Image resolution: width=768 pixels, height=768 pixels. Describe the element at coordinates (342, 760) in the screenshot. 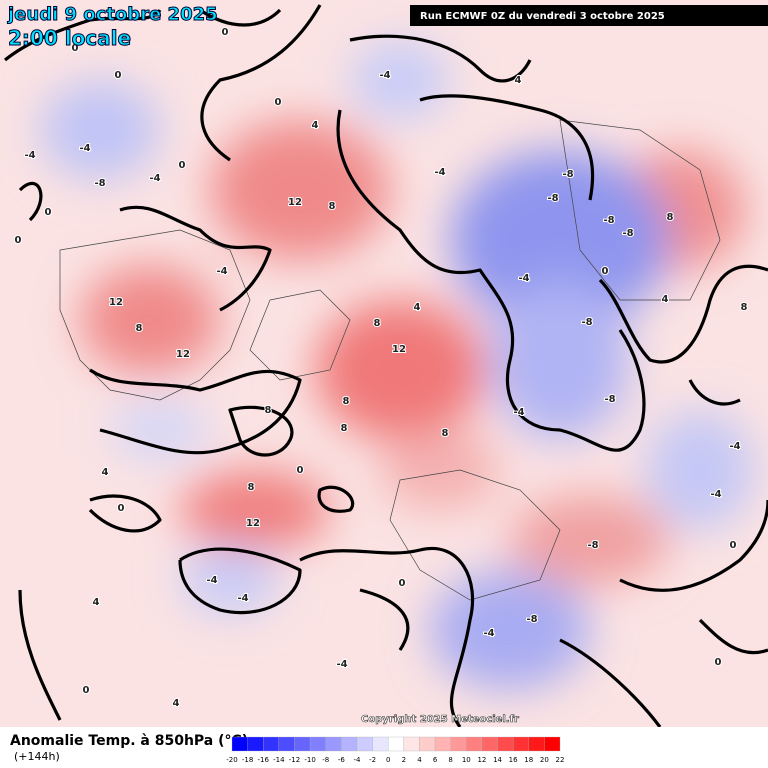

I see `colorbar-tick-label: -6` at that location.